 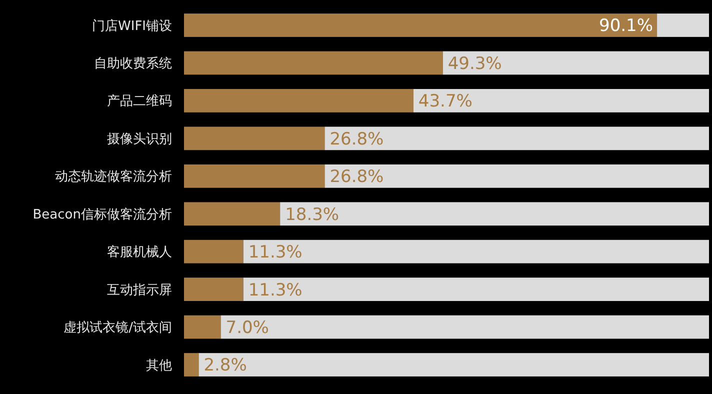 What do you see at coordinates (102, 214) in the screenshot?
I see `y-tick-label: Beacon信标做客流分析` at bounding box center [102, 214].